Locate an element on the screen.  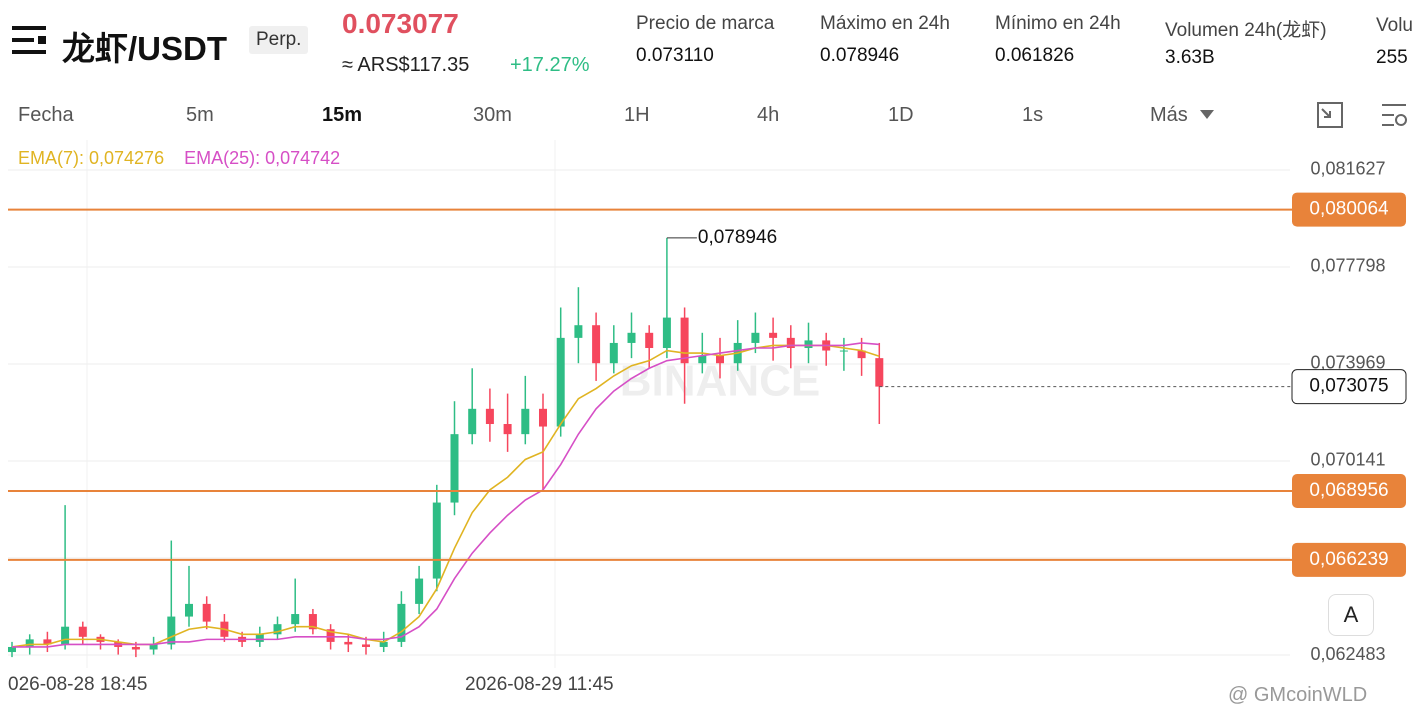
tab: 5m is located at coordinates (200, 115).